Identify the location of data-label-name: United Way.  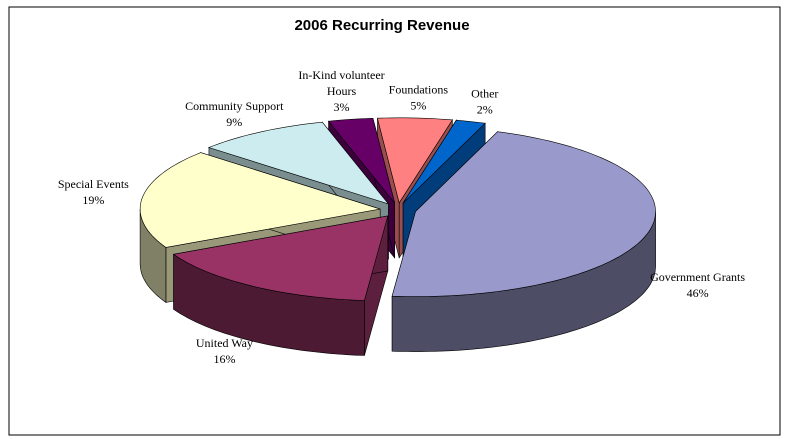
(224, 343).